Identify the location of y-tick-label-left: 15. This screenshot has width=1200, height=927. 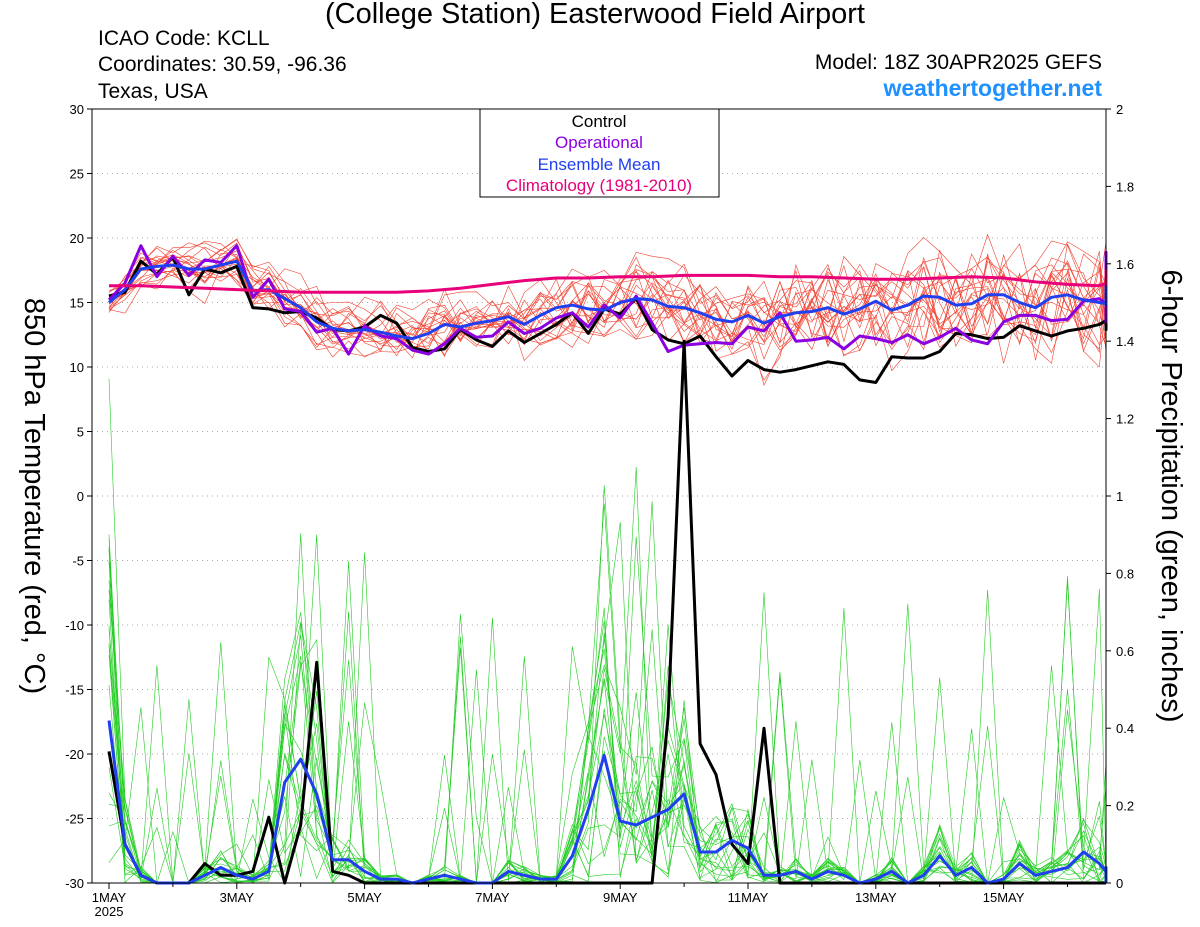
(77, 303).